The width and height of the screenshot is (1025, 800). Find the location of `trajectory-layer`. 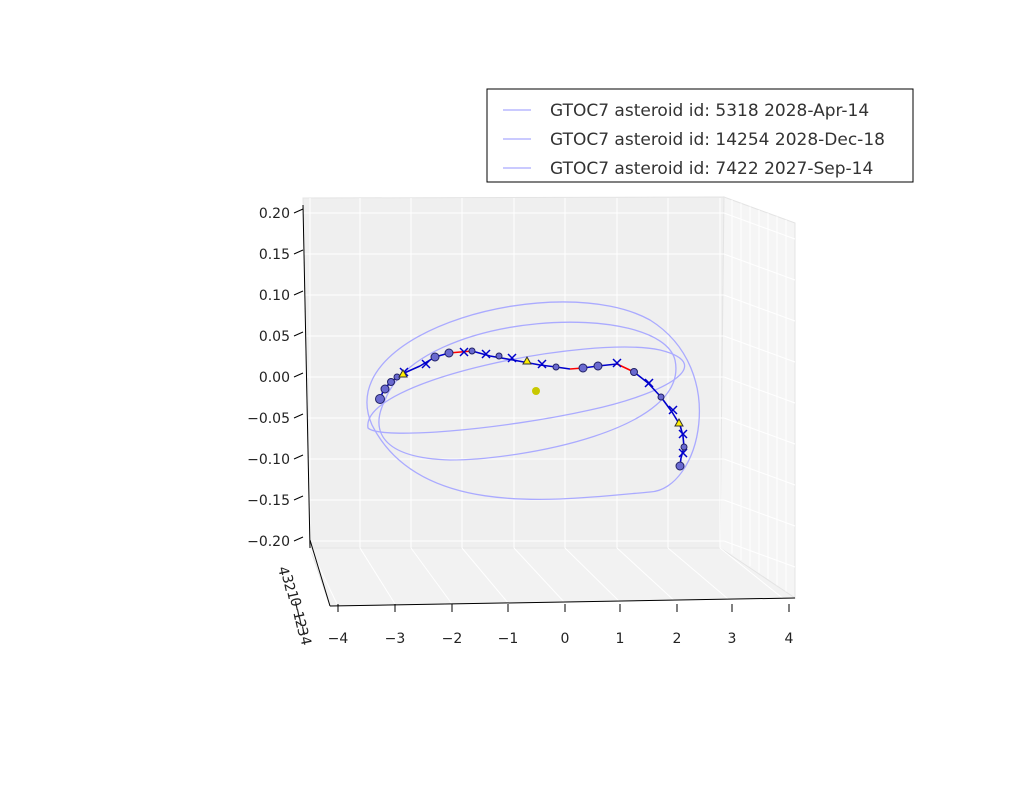

trajectory-layer is located at coordinates (531, 409).